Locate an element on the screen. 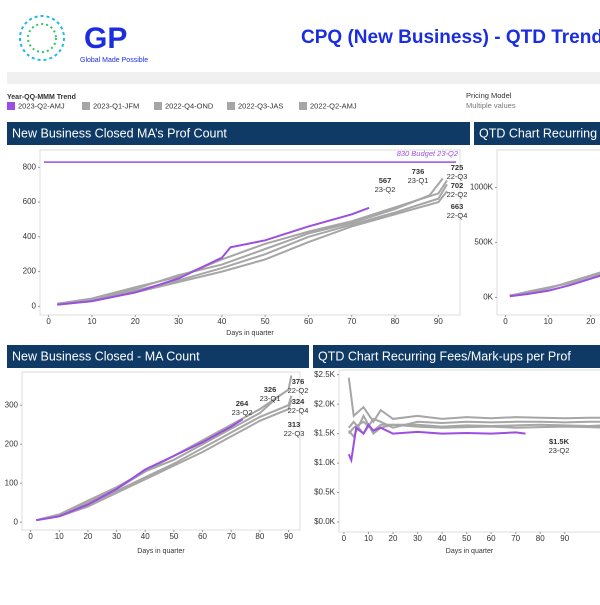  logo-tagline: Global Made Possible is located at coordinates (114, 60).